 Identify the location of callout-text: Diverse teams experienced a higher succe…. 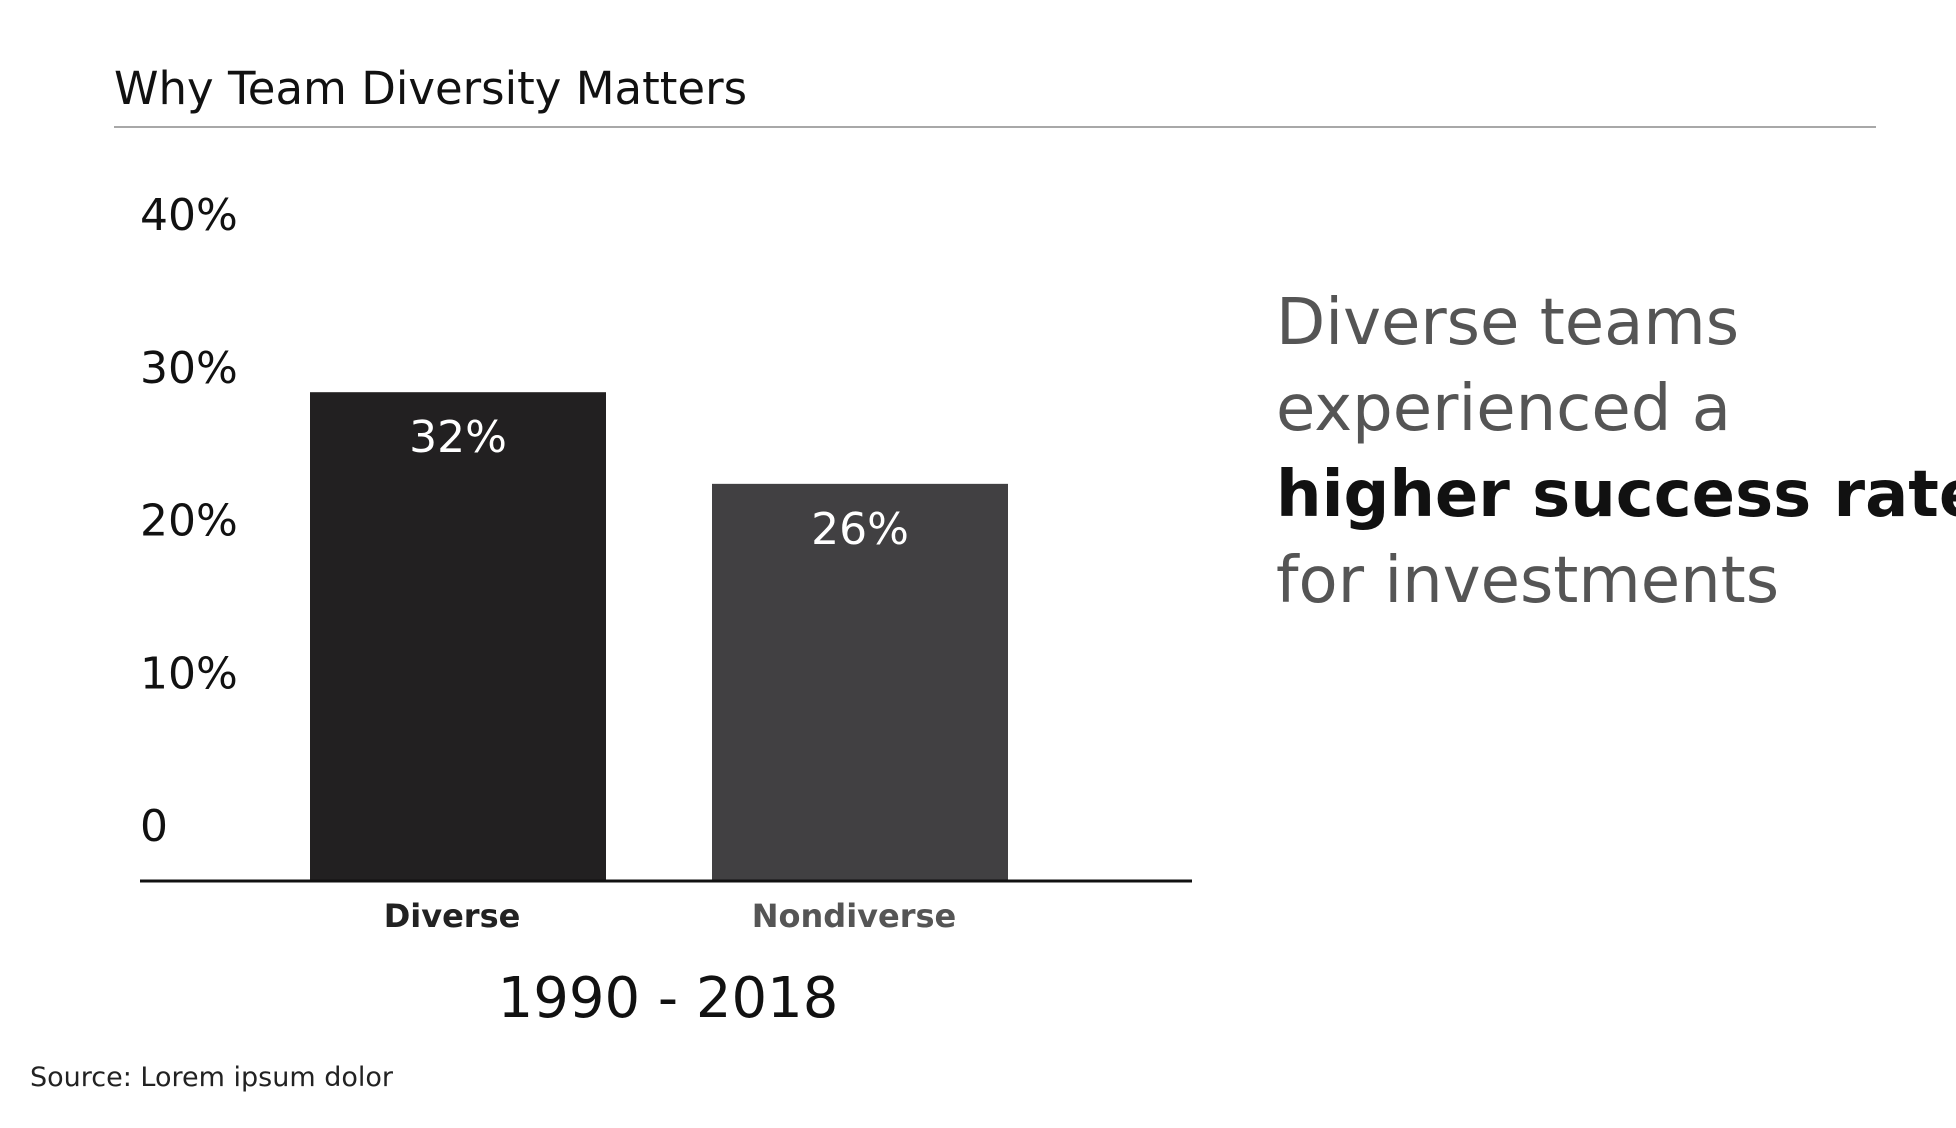
(1616, 452).